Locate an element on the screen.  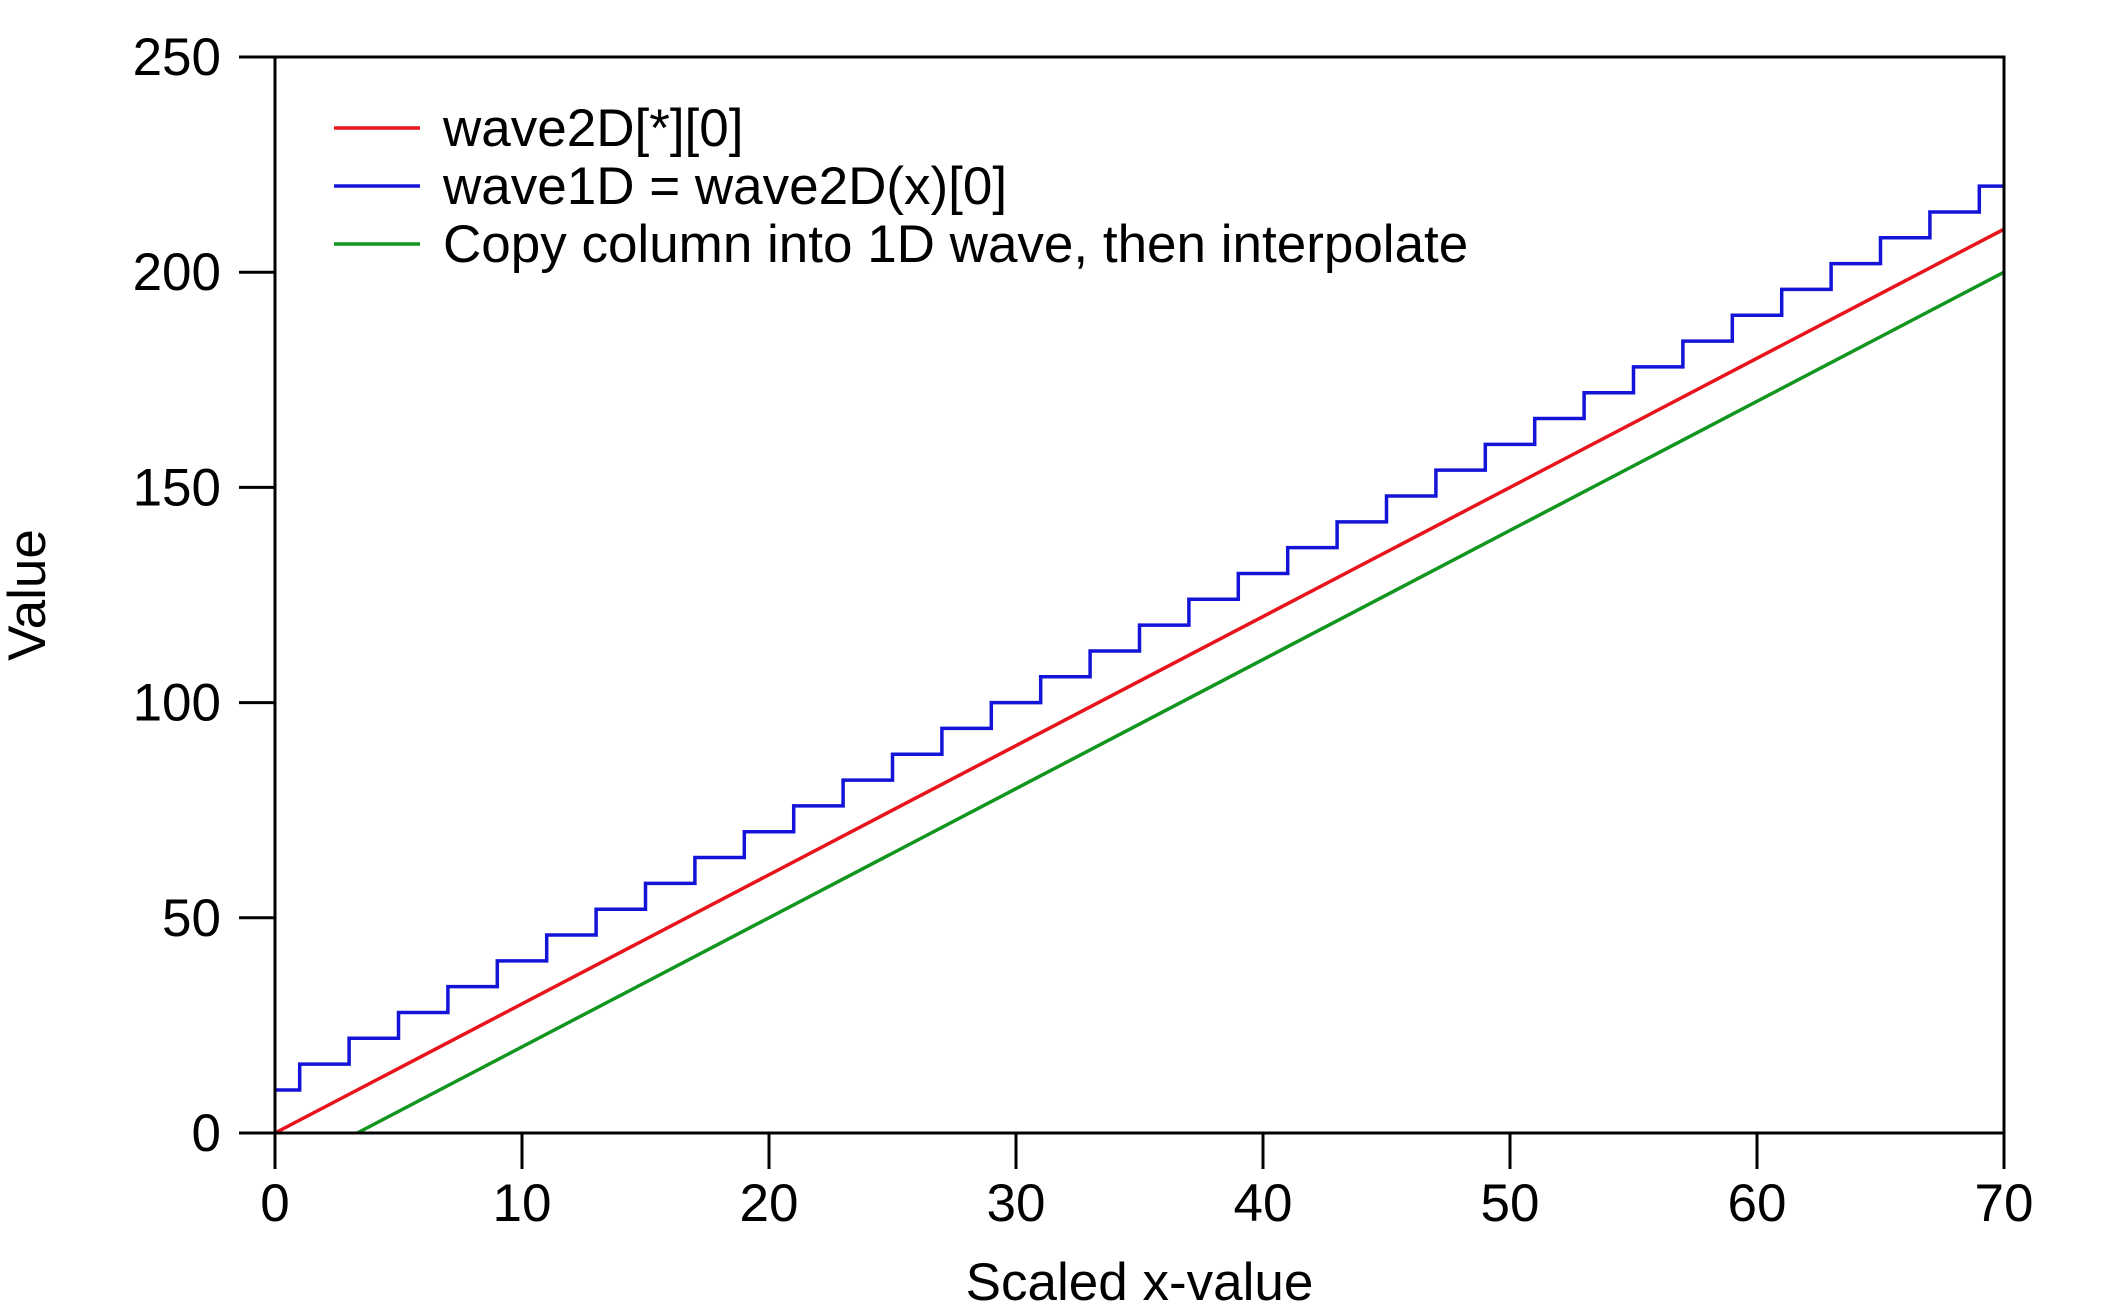
y-tick-label: 50 is located at coordinates (191, 918).